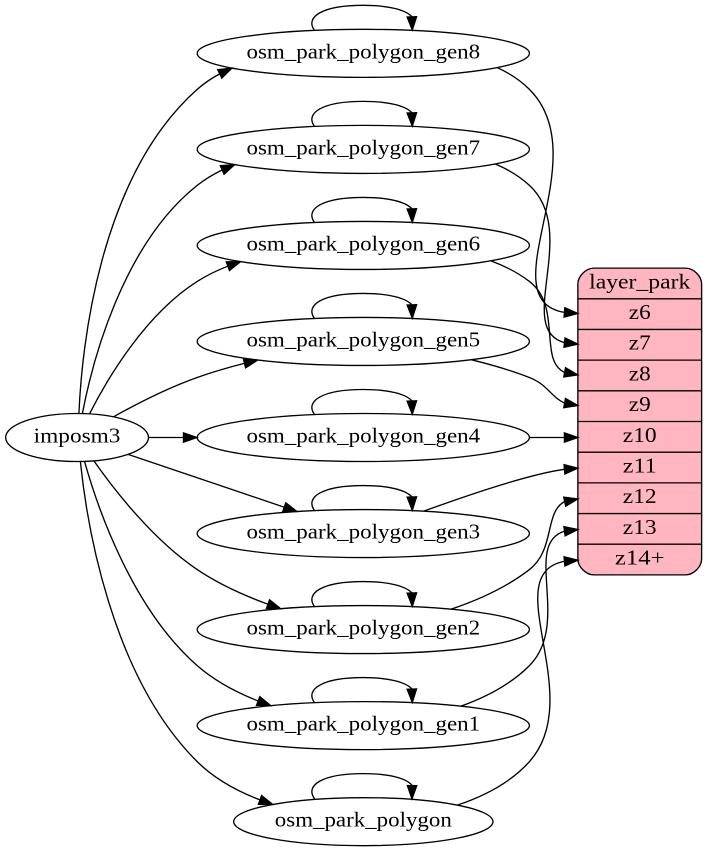  Describe the element at coordinates (640, 497) in the screenshot. I see `svg-text: z12` at that location.